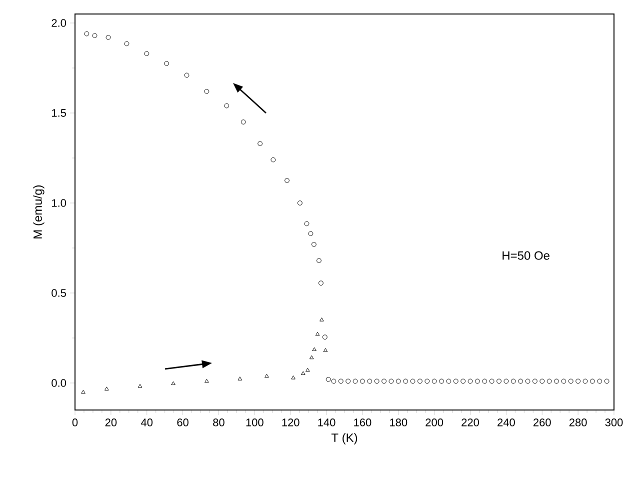 This screenshot has height=477, width=630. Describe the element at coordinates (182, 422) in the screenshot. I see `x-tick-label: 60` at that location.